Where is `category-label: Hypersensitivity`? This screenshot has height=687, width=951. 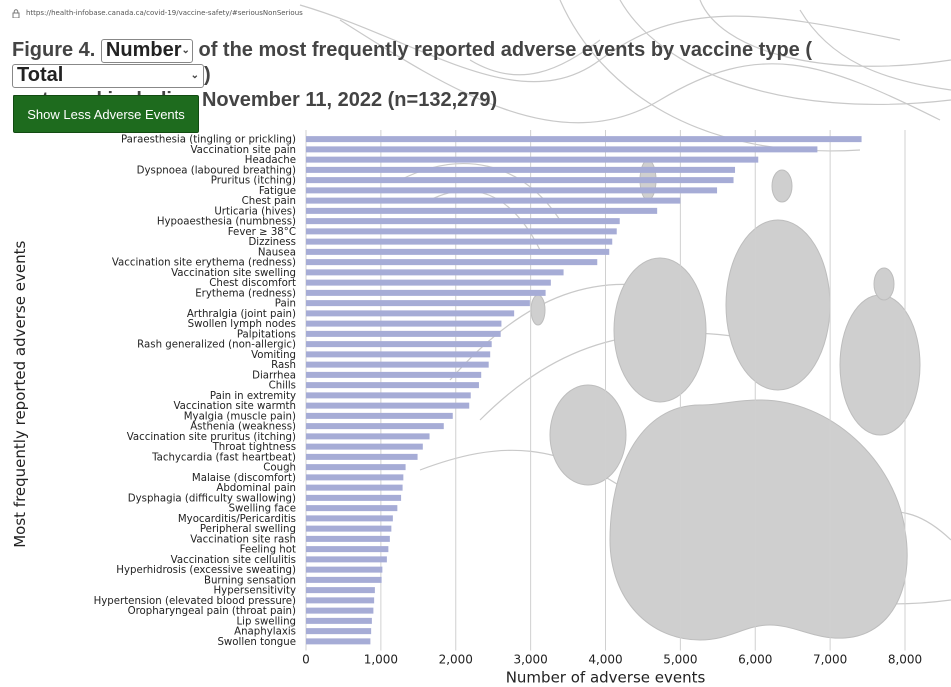 category-label: Hypersensitivity is located at coordinates (255, 591).